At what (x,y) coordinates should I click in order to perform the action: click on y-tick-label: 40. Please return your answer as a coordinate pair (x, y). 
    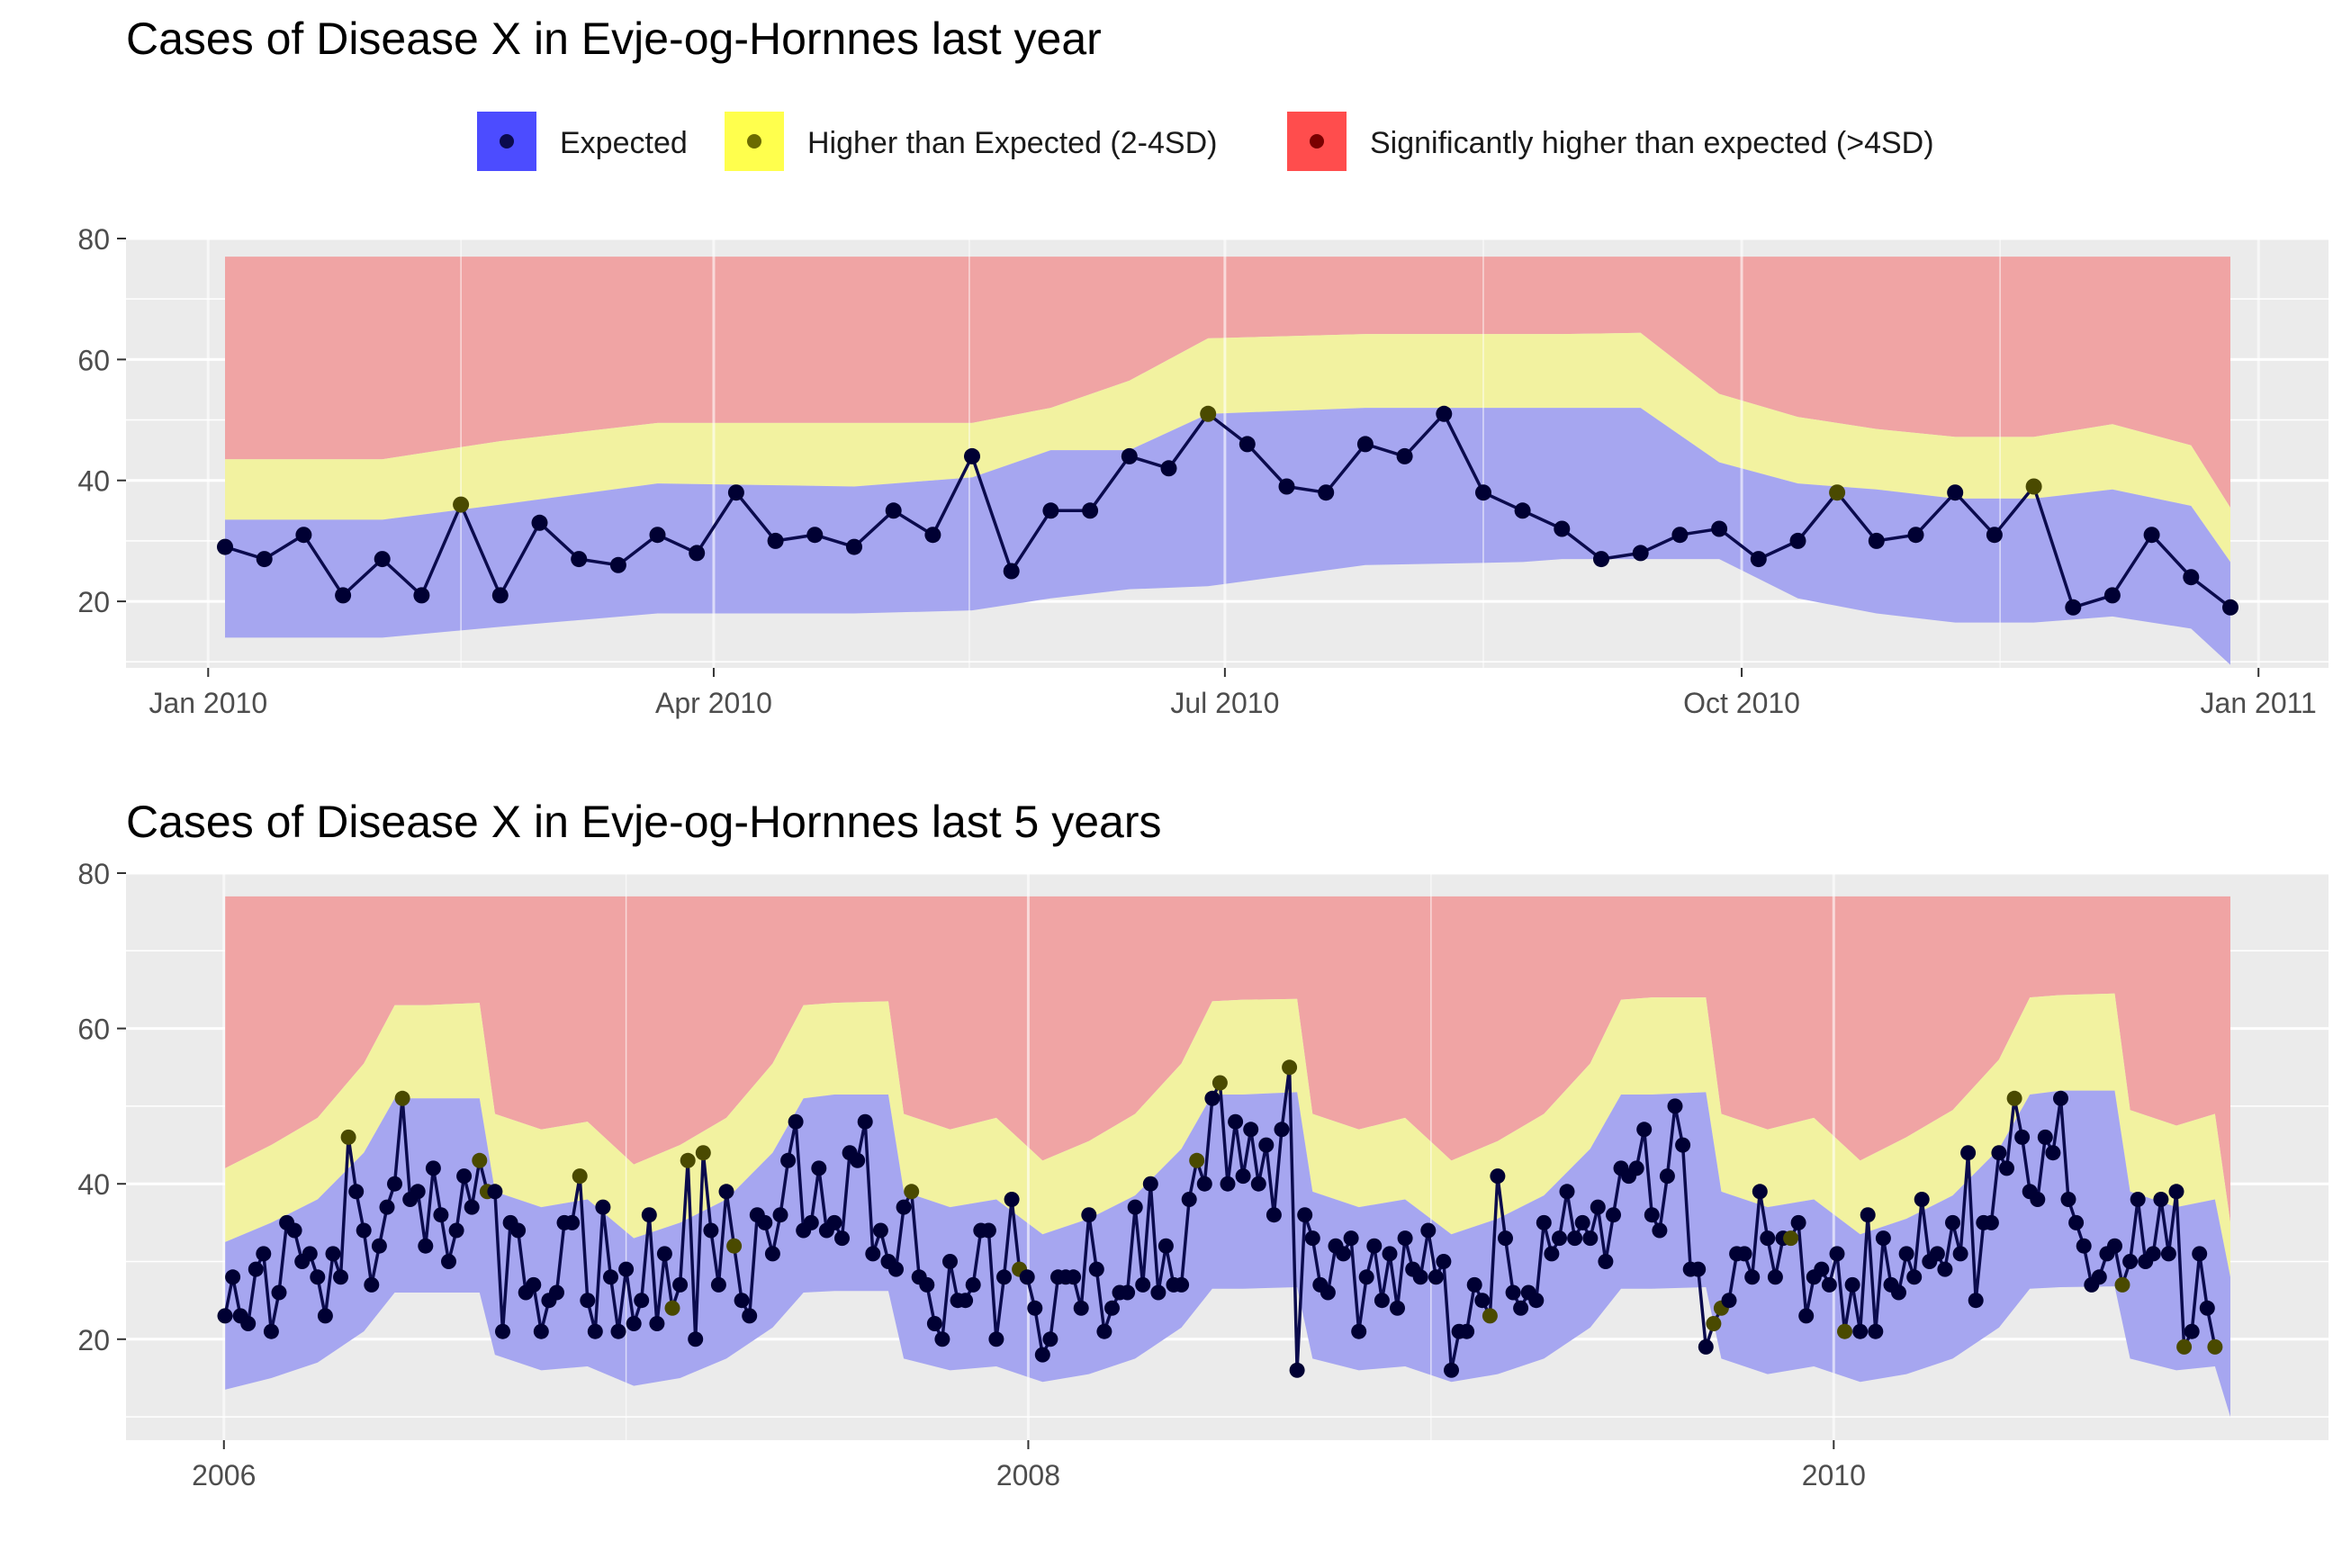
    Looking at the image, I should click on (94, 1185).